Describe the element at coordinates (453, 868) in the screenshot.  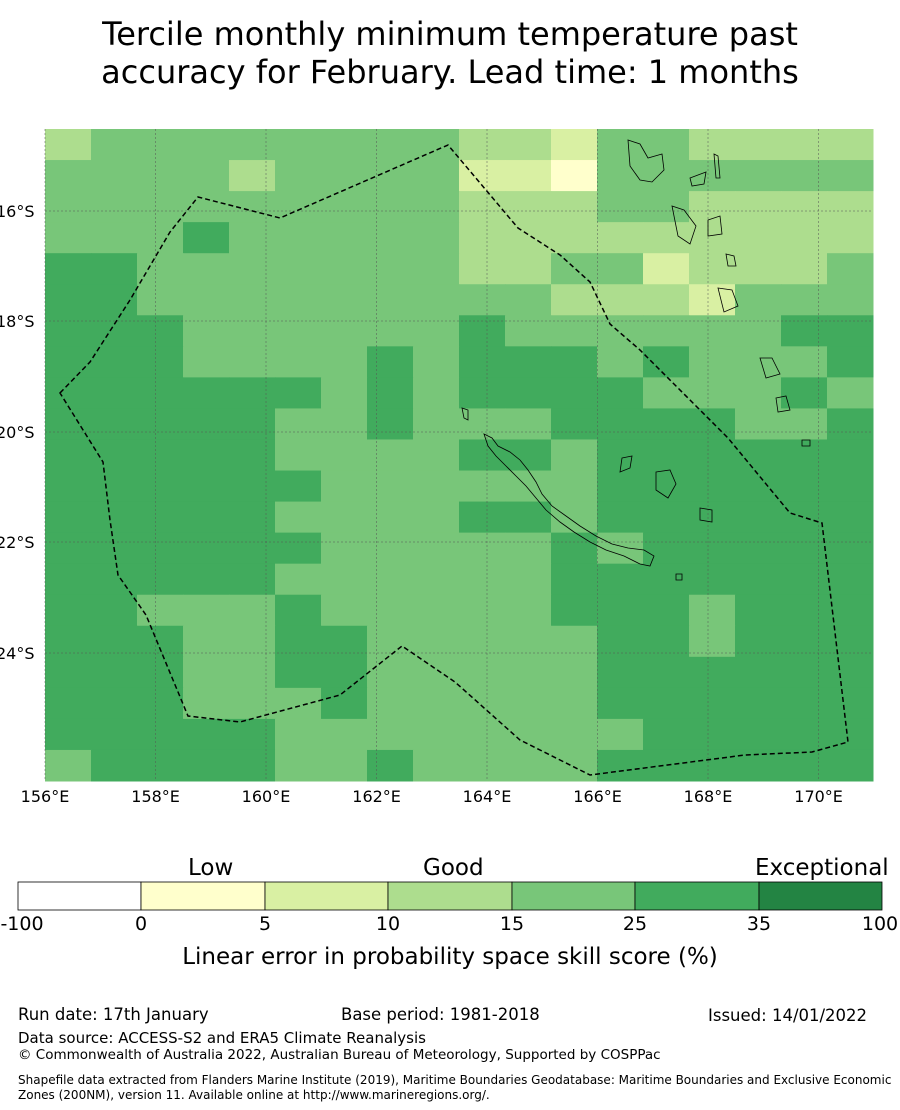
I see `category-good: Good` at that location.